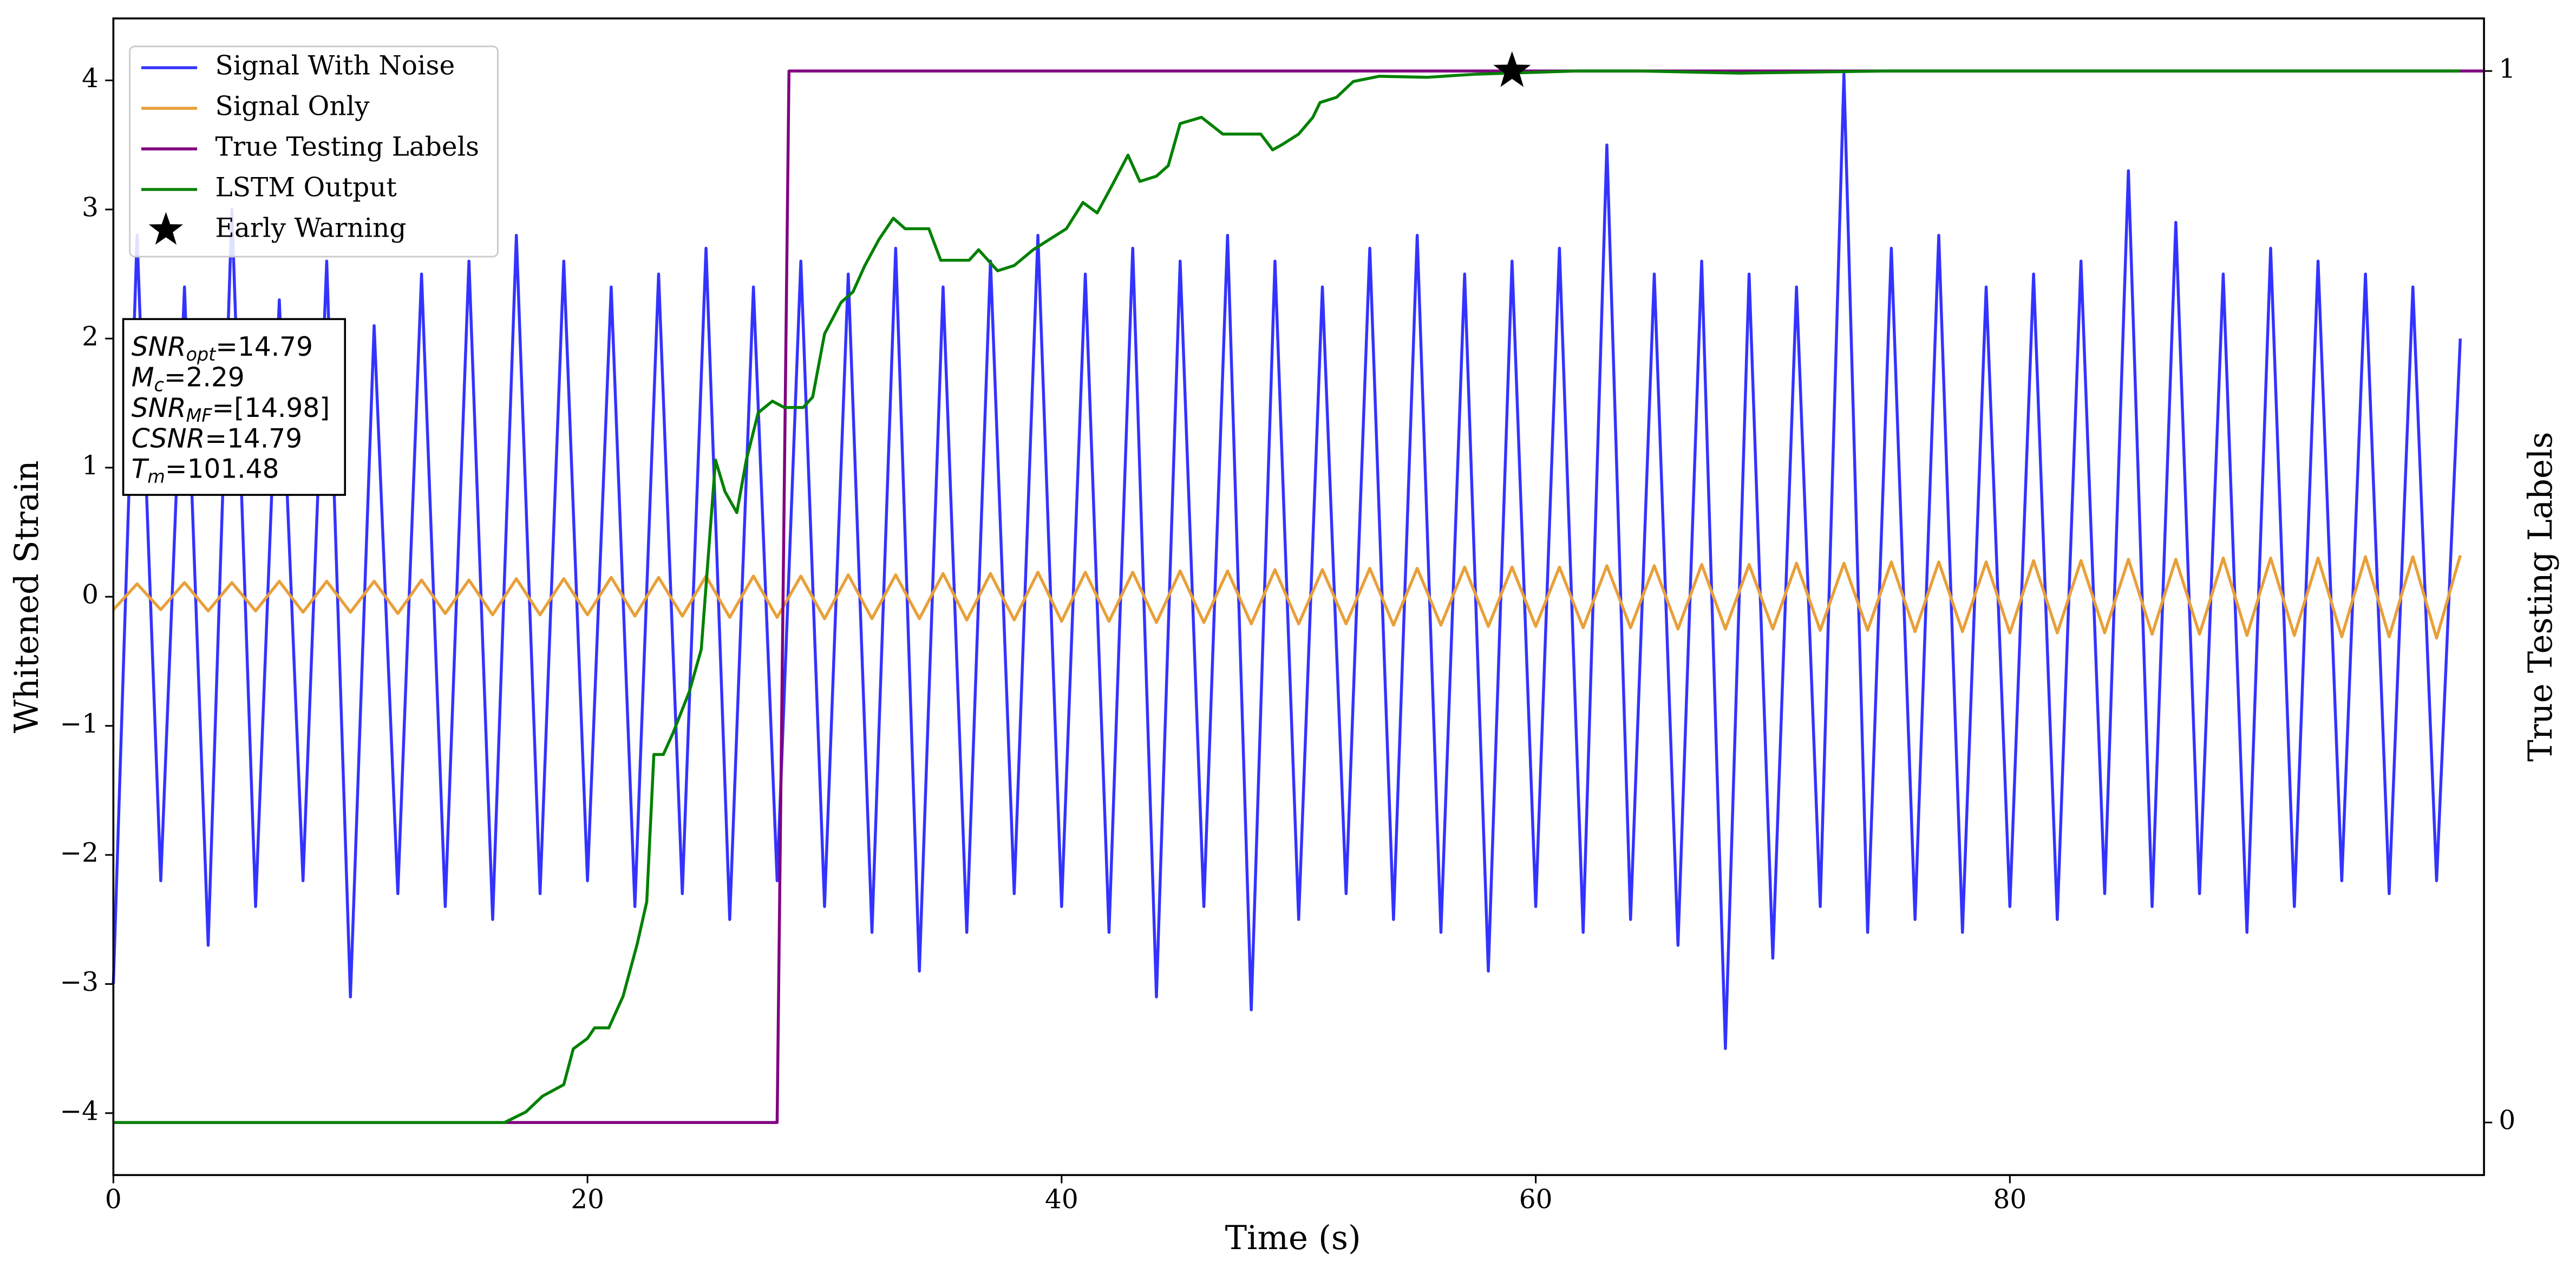 The height and width of the screenshot is (1274, 2576). What do you see at coordinates (2507, 1121) in the screenshot?
I see `y2-tick-label: 0` at bounding box center [2507, 1121].